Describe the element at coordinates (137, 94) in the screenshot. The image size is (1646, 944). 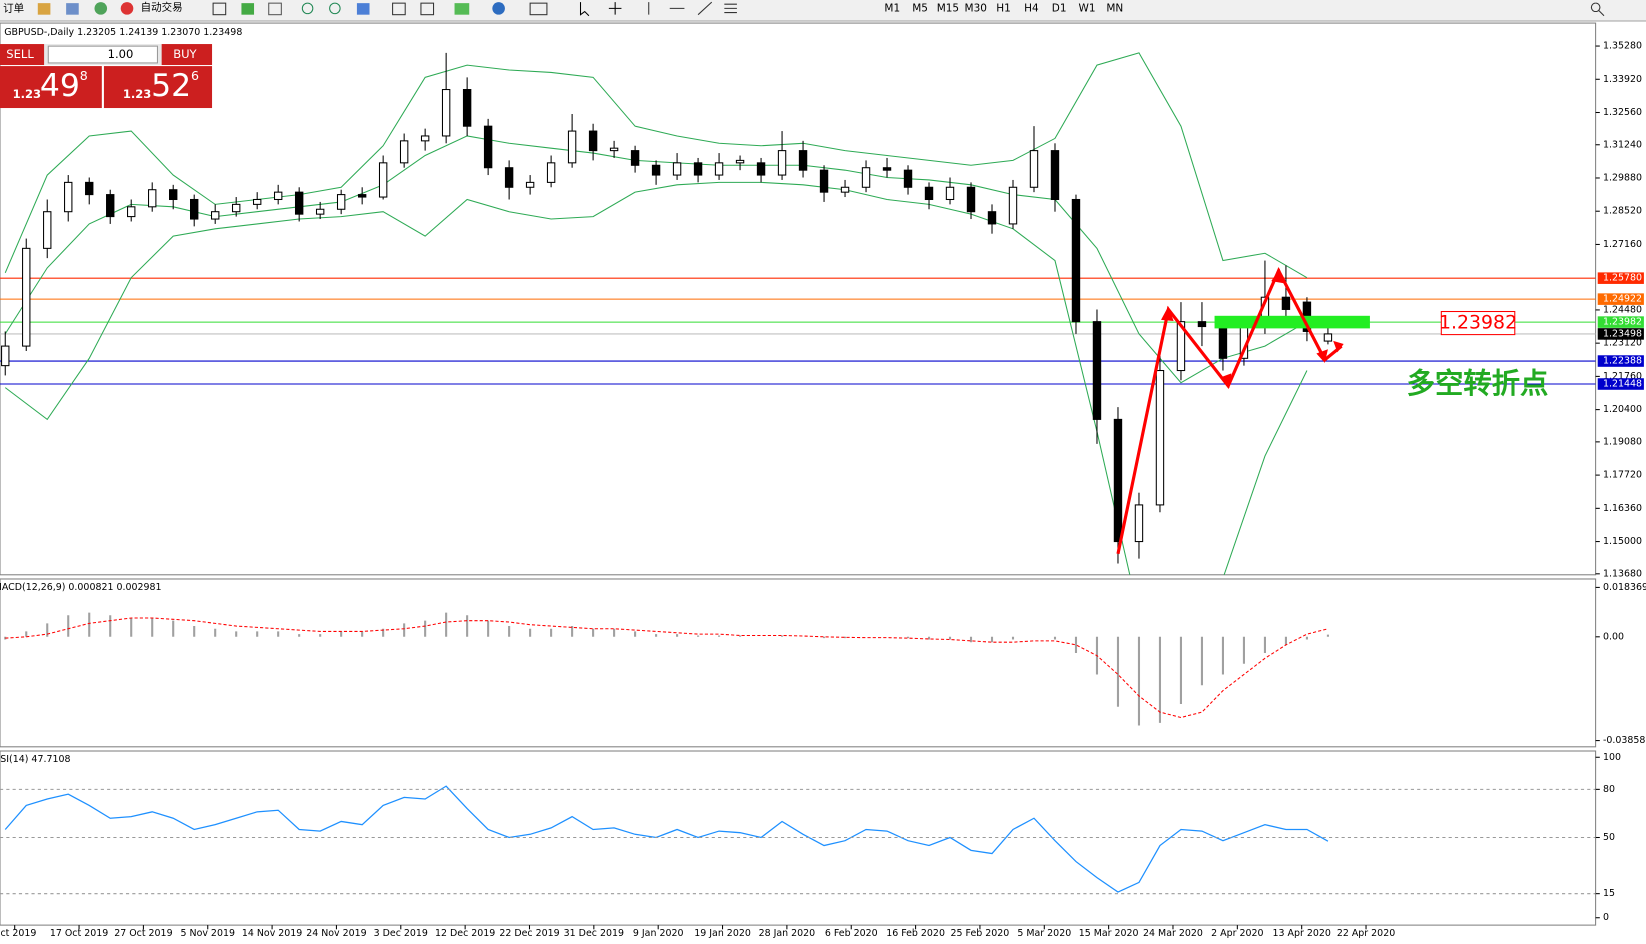
I see `buy-price-prefix: 1.23` at that location.